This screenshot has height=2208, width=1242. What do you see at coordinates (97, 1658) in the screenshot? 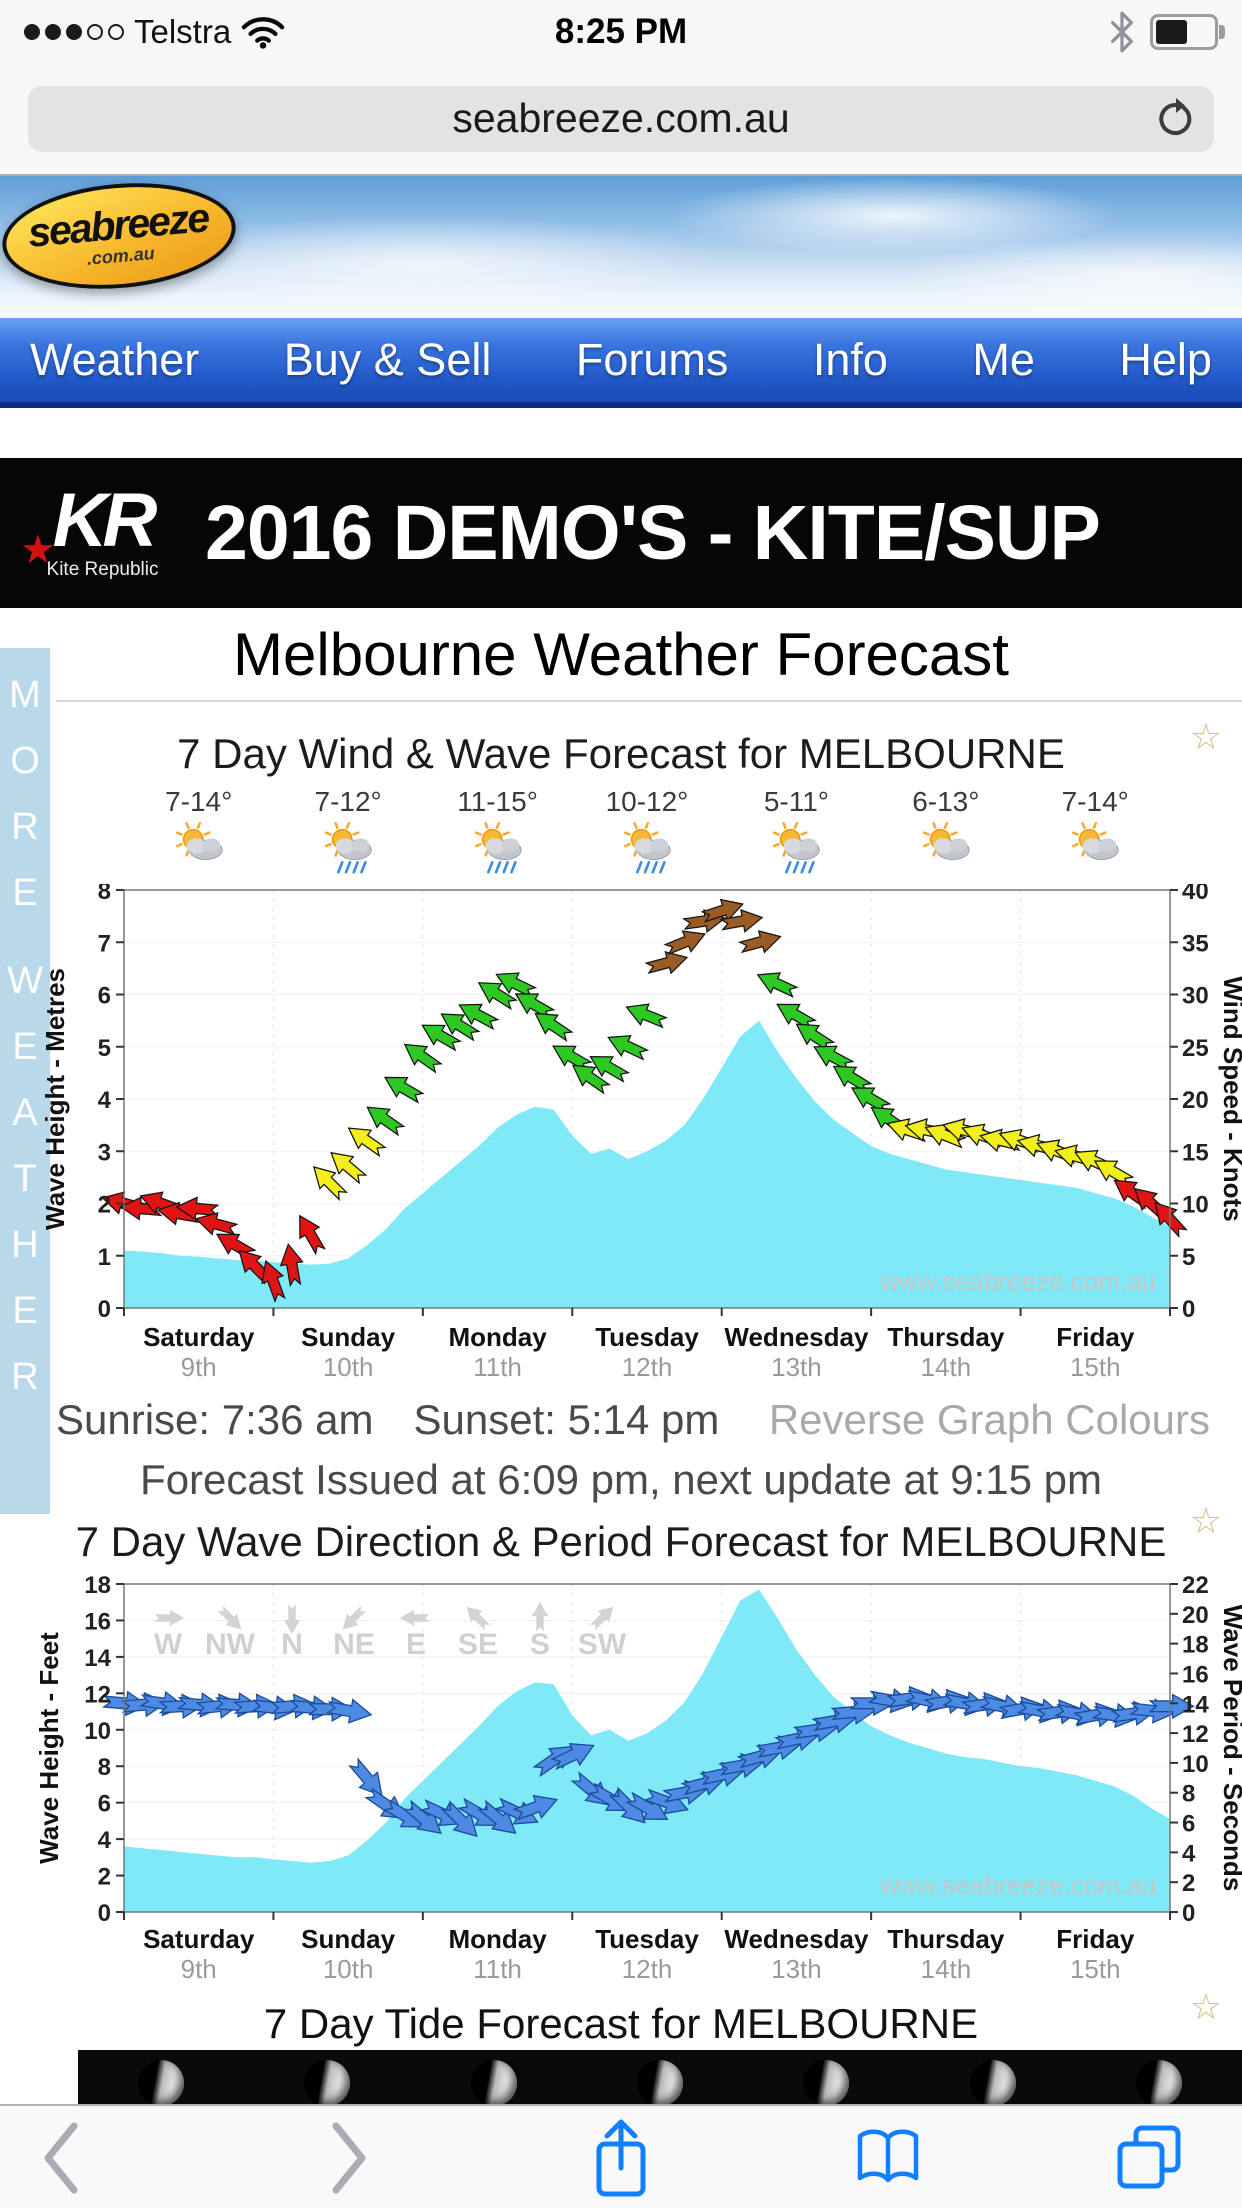
I see `svg-text: 14` at bounding box center [97, 1658].